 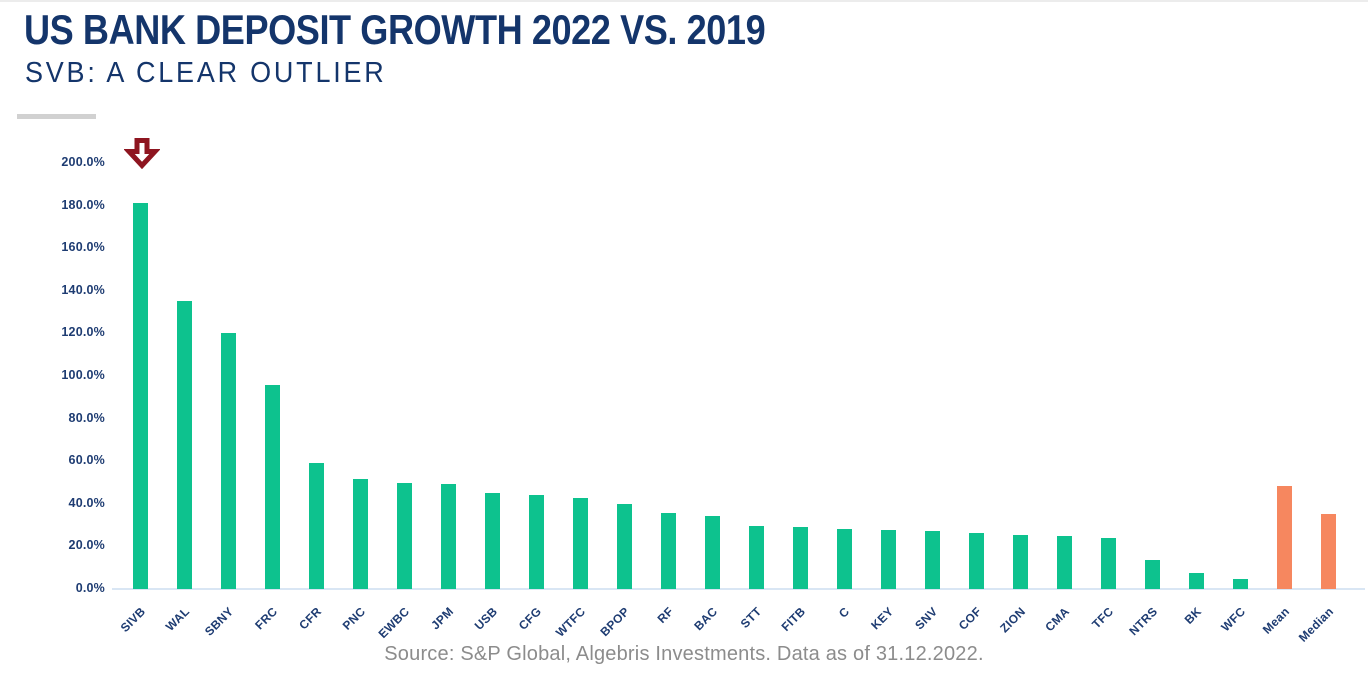 What do you see at coordinates (142, 154) in the screenshot?
I see `outlier-arrow-icon` at bounding box center [142, 154].